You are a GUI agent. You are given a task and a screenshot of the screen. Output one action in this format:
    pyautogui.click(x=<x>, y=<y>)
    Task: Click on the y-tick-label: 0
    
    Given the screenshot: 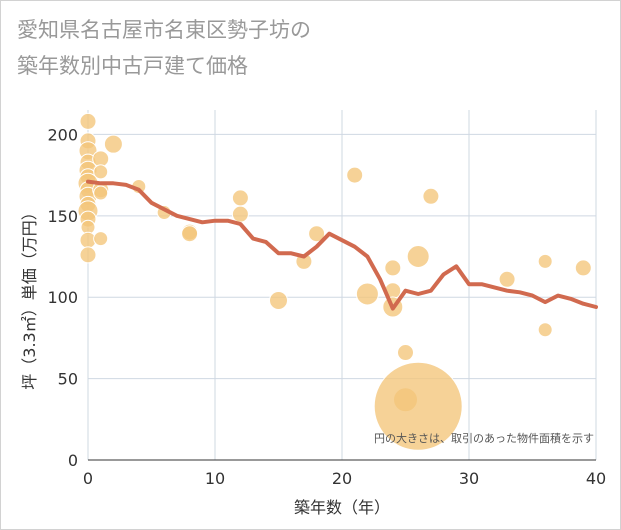 What is the action you would take?
    pyautogui.click(x=73, y=460)
    